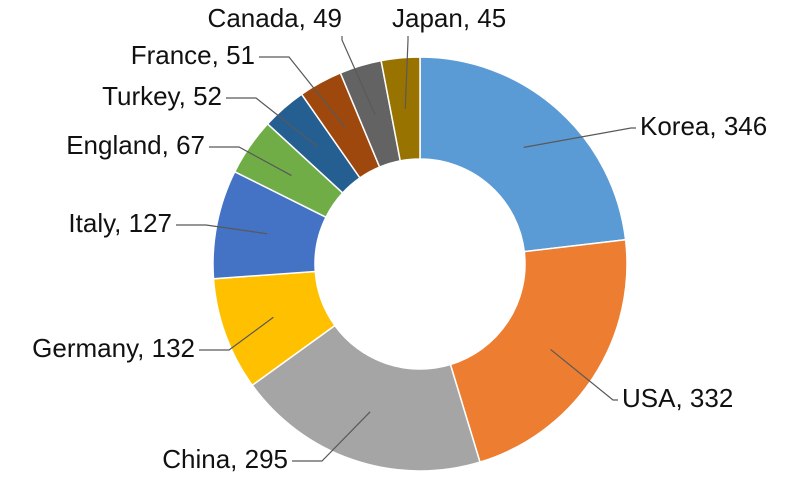 This screenshot has width=798, height=483. I want to click on data-label: Germany, 132, so click(113, 348).